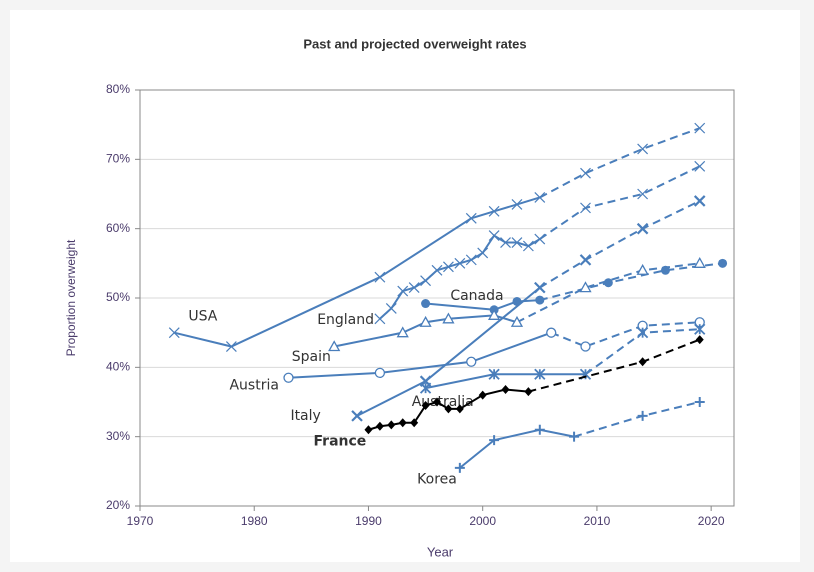  Describe the element at coordinates (118, 436) in the screenshot. I see `y-tick-label: 30%` at that location.